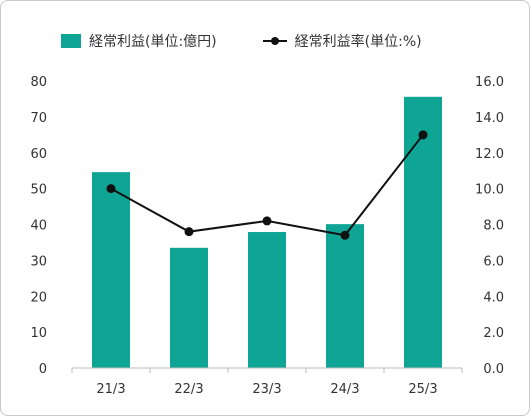 Image resolution: width=530 pixels, height=416 pixels. I want to click on y-right-tick-label: 6.0, so click(493, 261).